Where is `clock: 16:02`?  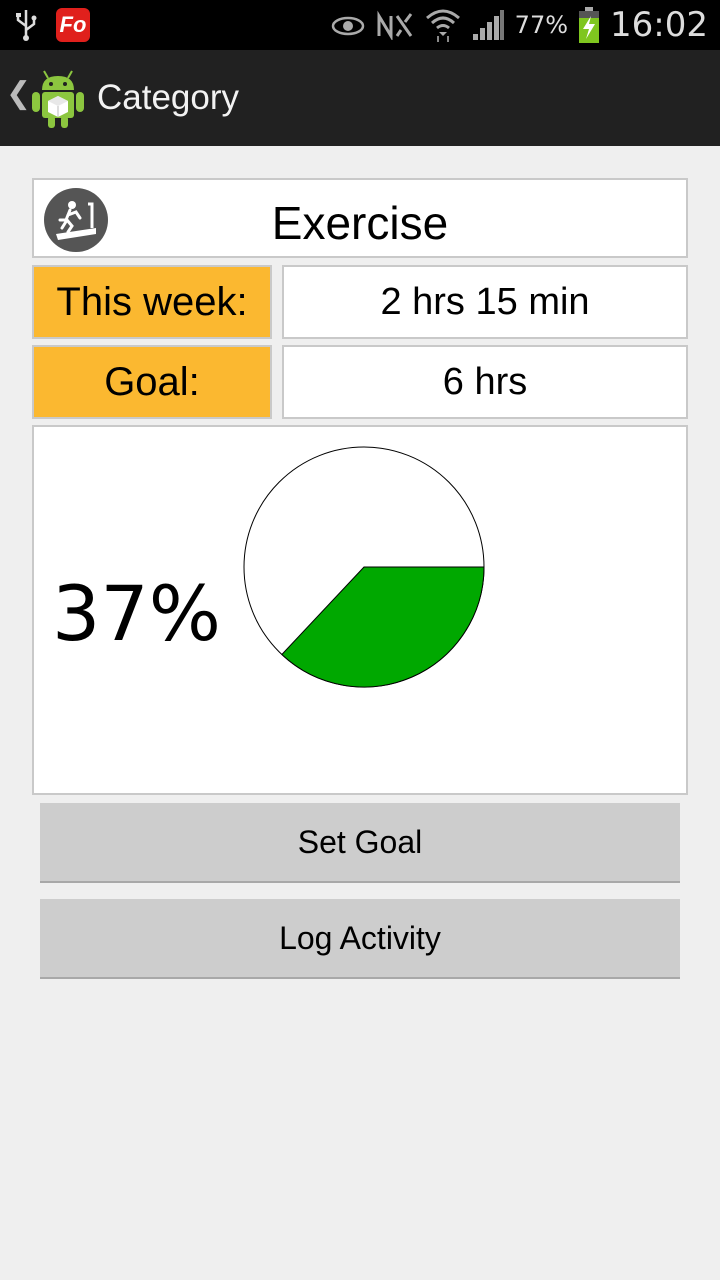 clock: 16:02 is located at coordinates (659, 25).